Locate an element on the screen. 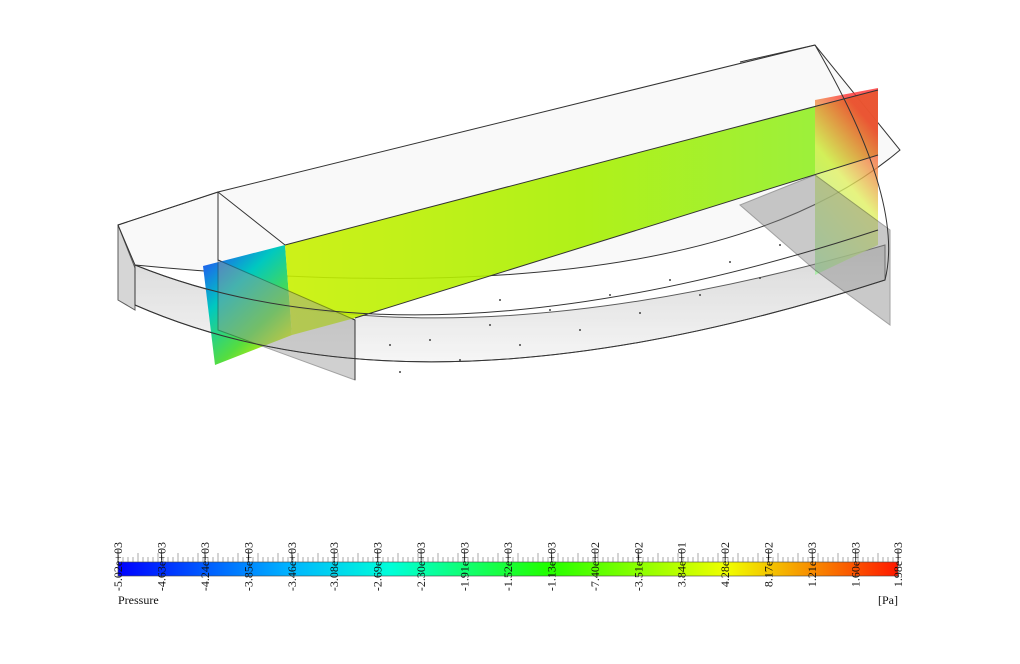  tick-label: 1.98e+03 is located at coordinates (898, 564).